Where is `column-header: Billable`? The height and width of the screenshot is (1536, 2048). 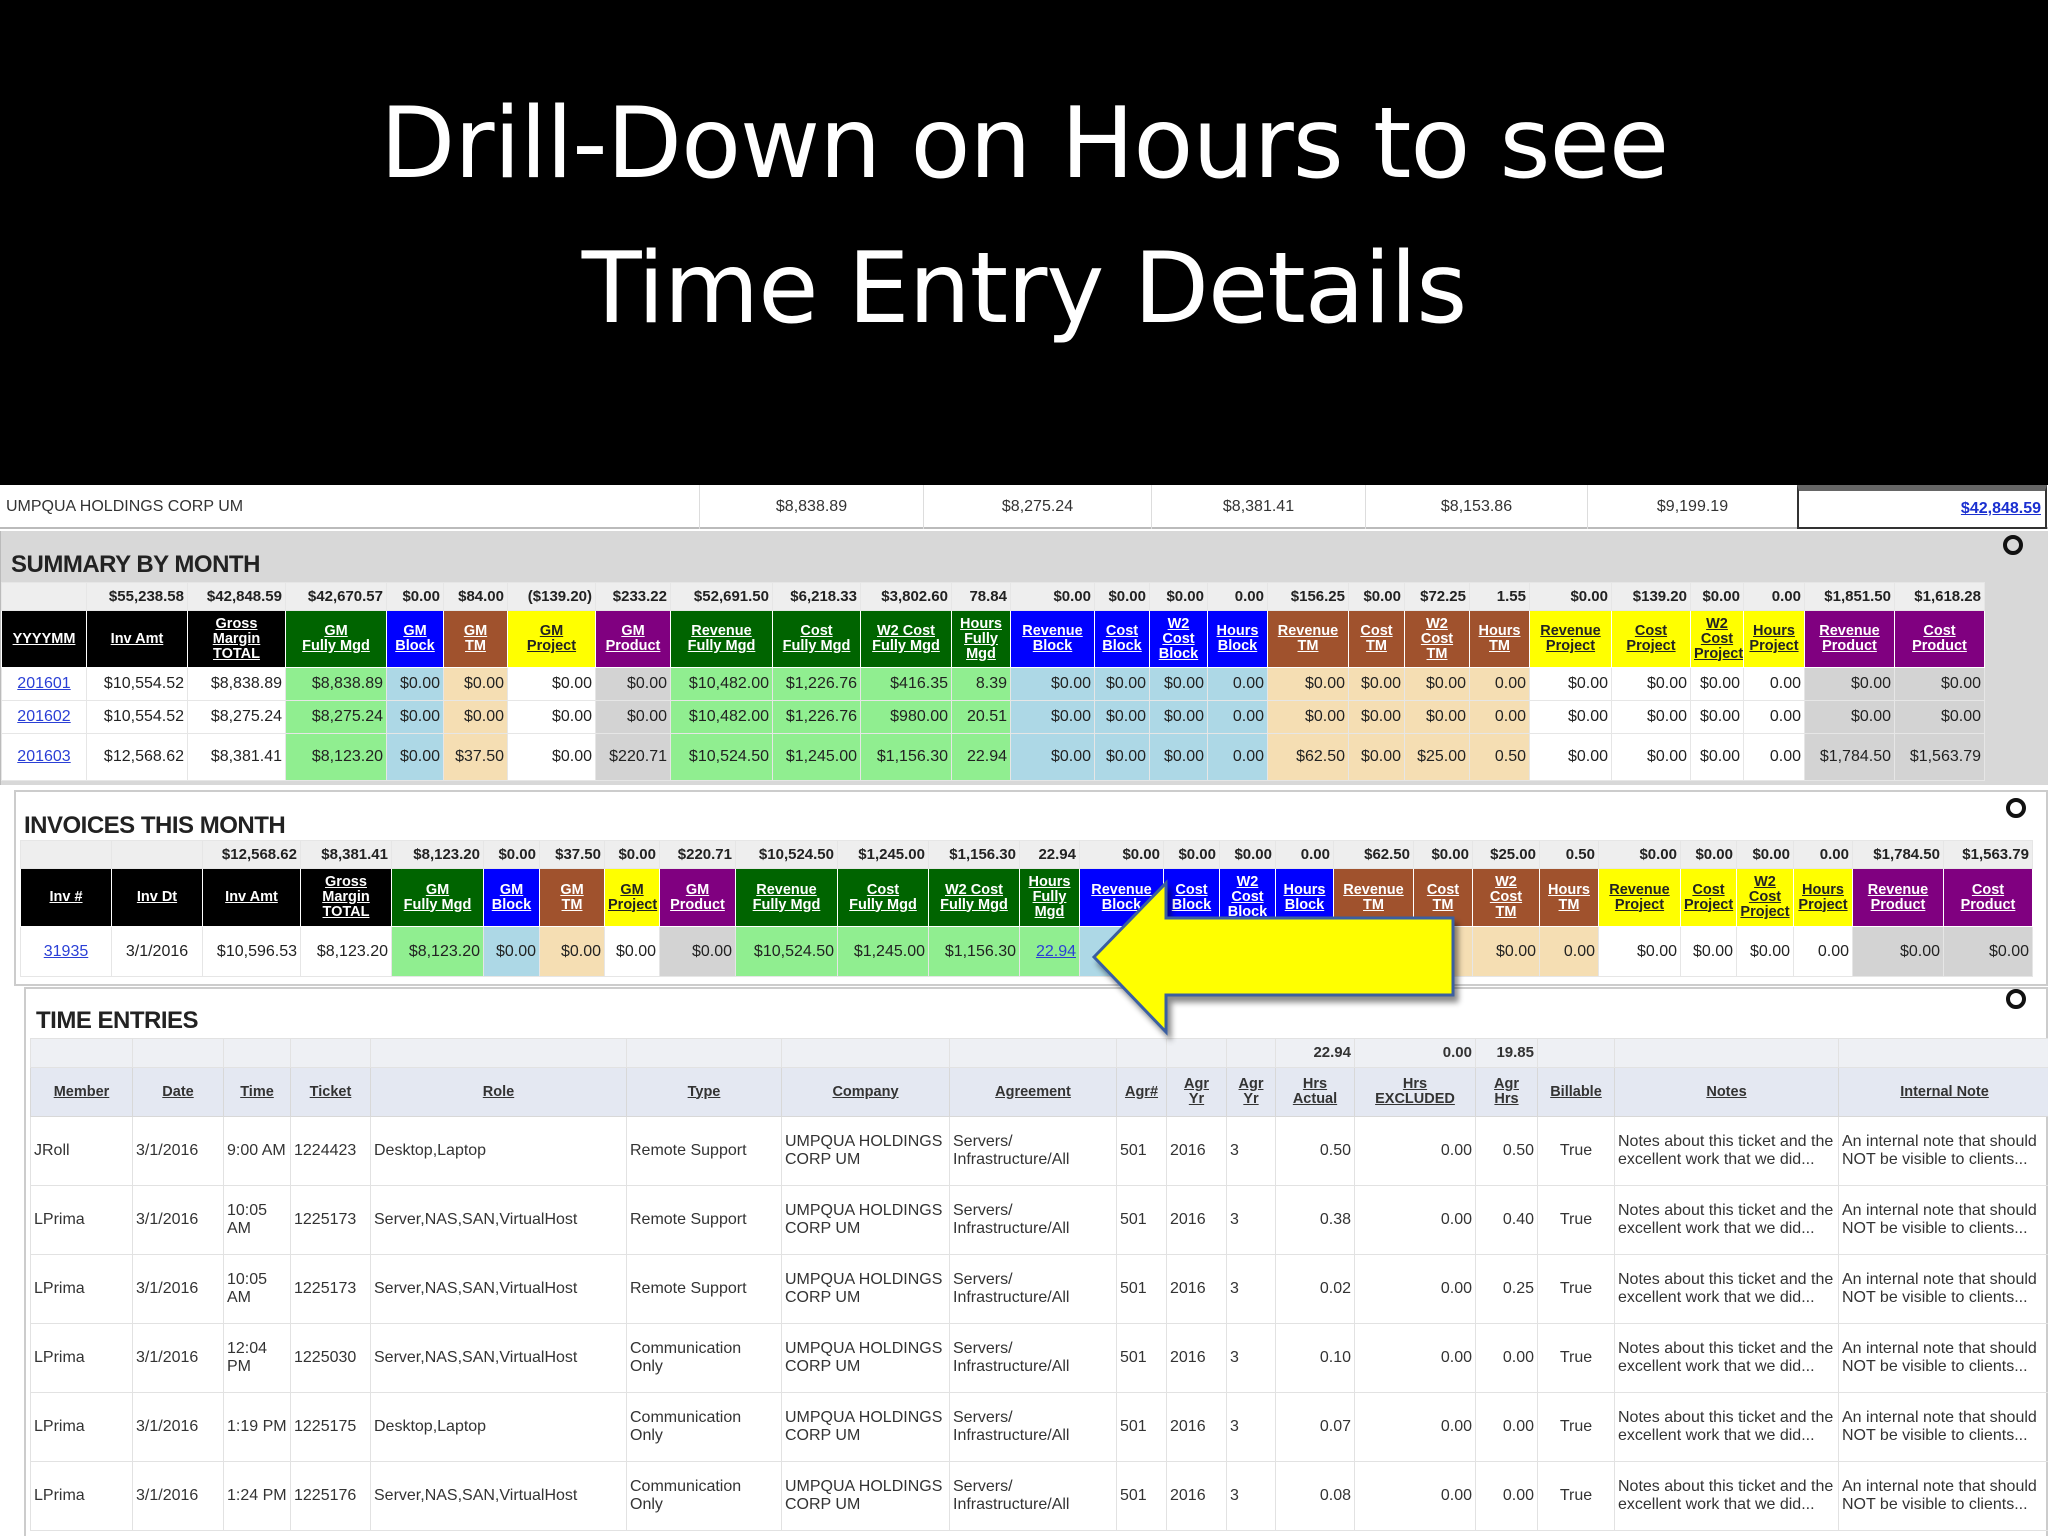
column-header: Billable is located at coordinates (1576, 1092).